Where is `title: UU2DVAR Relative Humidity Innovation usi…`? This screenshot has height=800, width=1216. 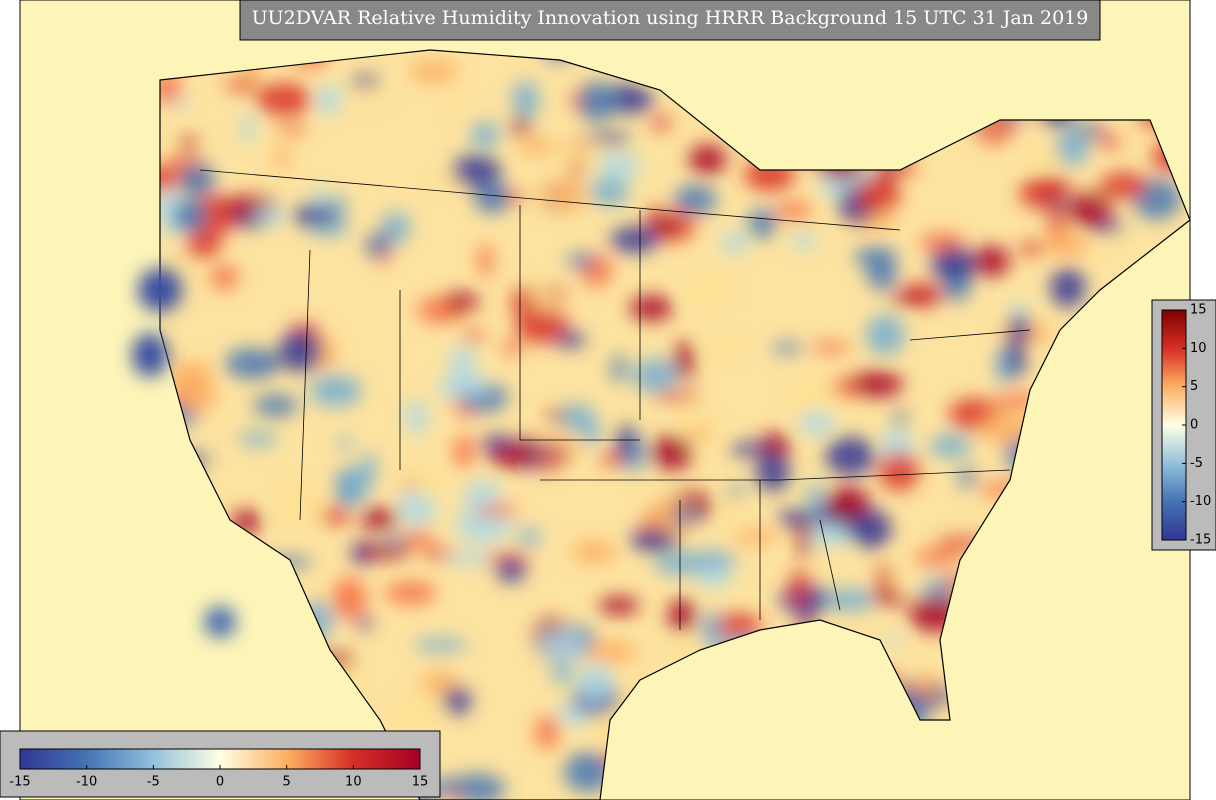
title: UU2DVAR Relative Humidity Innovation usi… is located at coordinates (670, 18).